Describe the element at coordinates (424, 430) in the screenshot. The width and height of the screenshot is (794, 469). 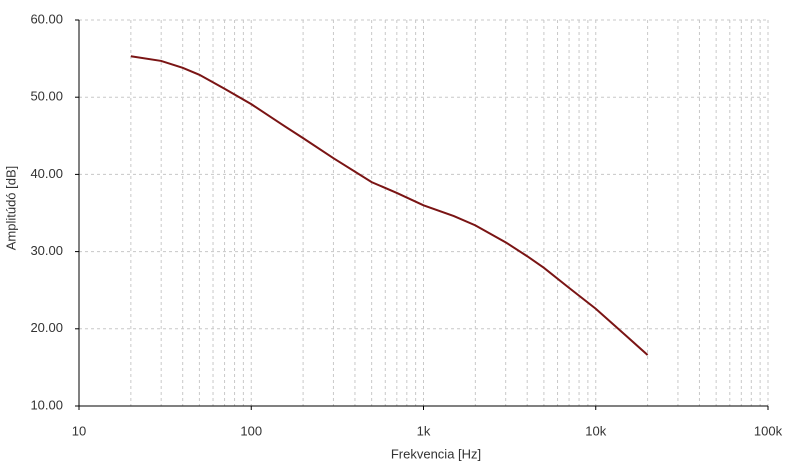
I see `x-tick-label: 1k` at that location.